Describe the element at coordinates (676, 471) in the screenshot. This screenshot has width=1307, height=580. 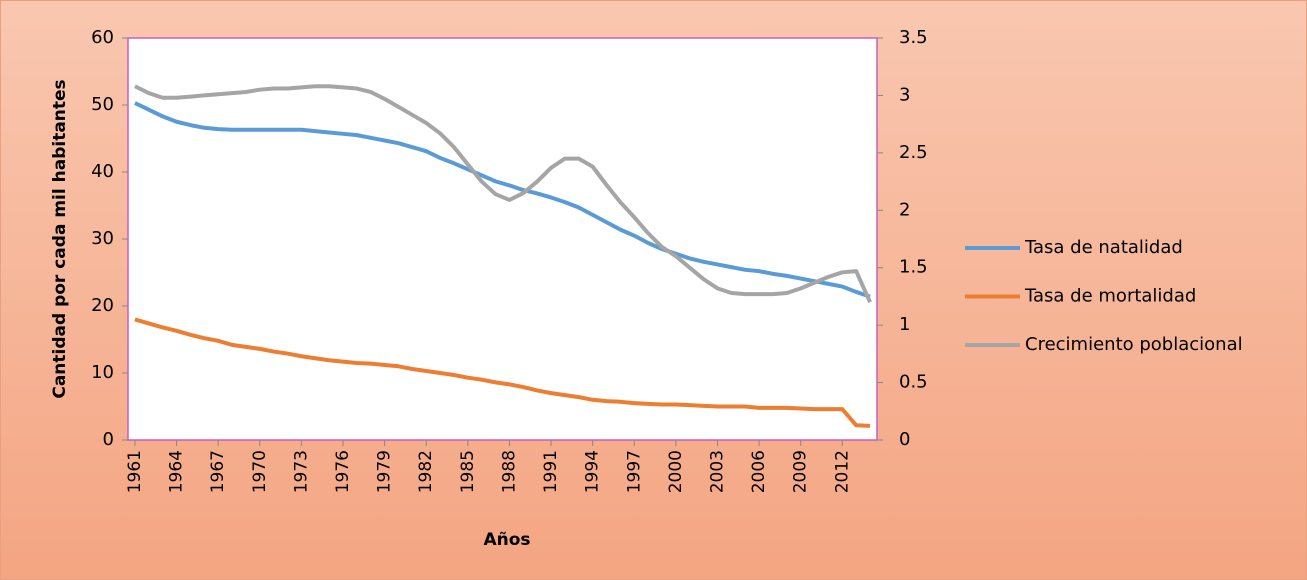
I see `x-tick-label: 2000` at that location.